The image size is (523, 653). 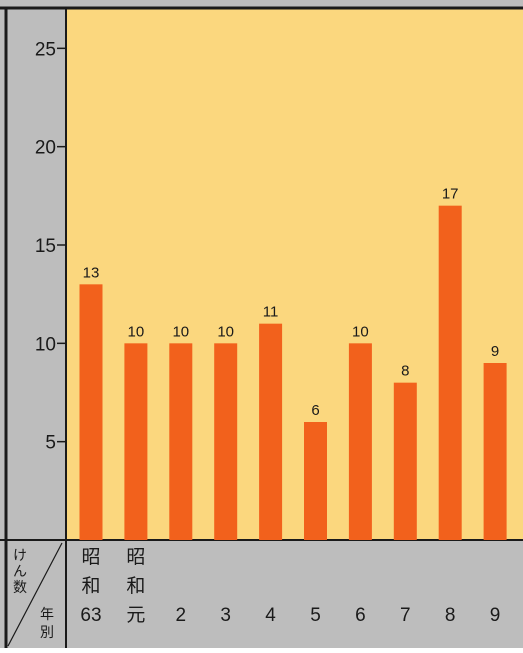 I want to click on bar-value-label: 6, so click(x=315, y=410).